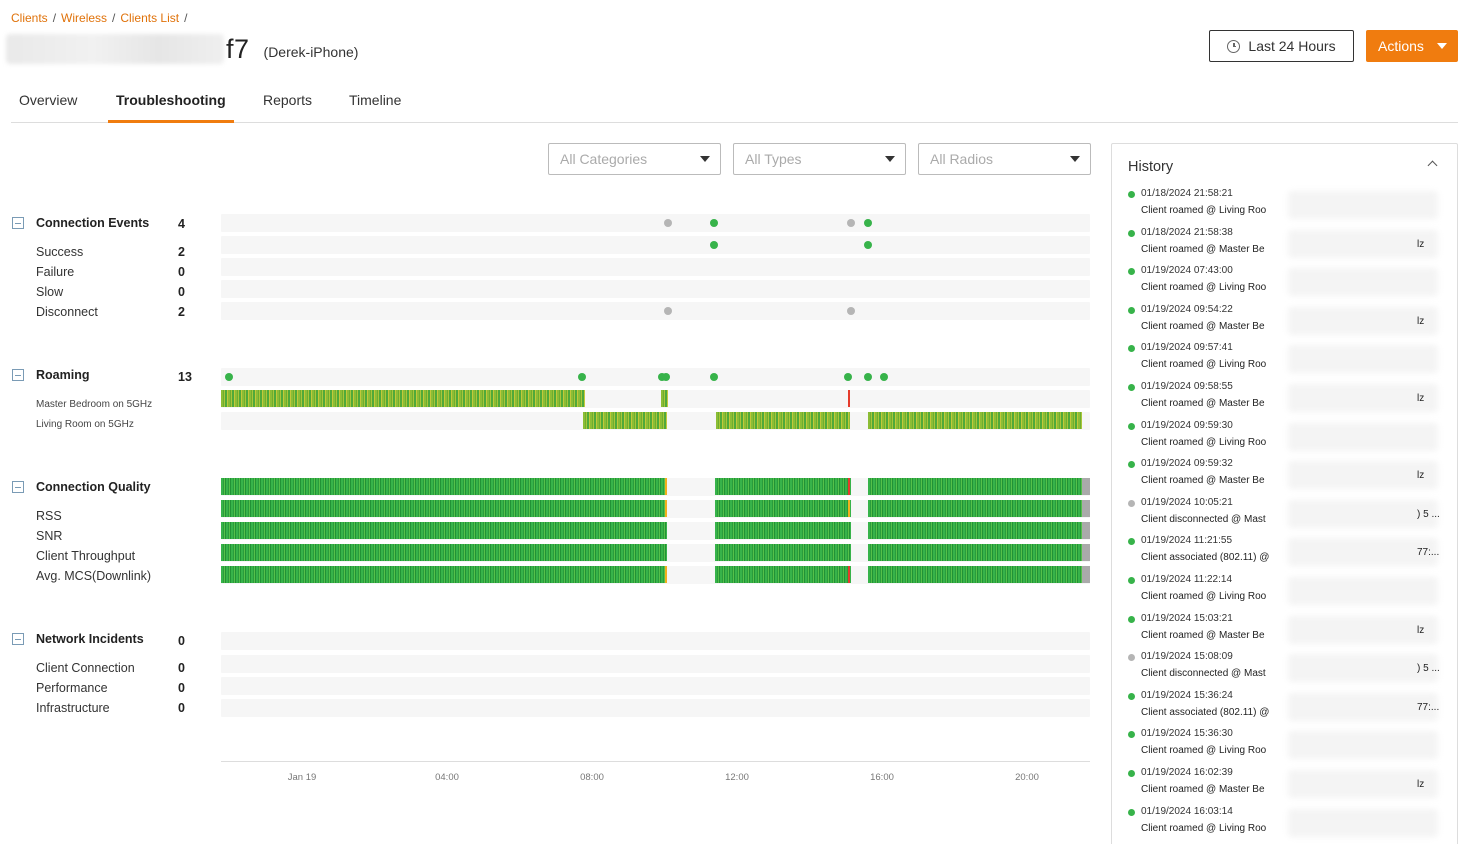  Describe the element at coordinates (150, 18) in the screenshot. I see `breadcrumb-clients-list: Clients List` at that location.